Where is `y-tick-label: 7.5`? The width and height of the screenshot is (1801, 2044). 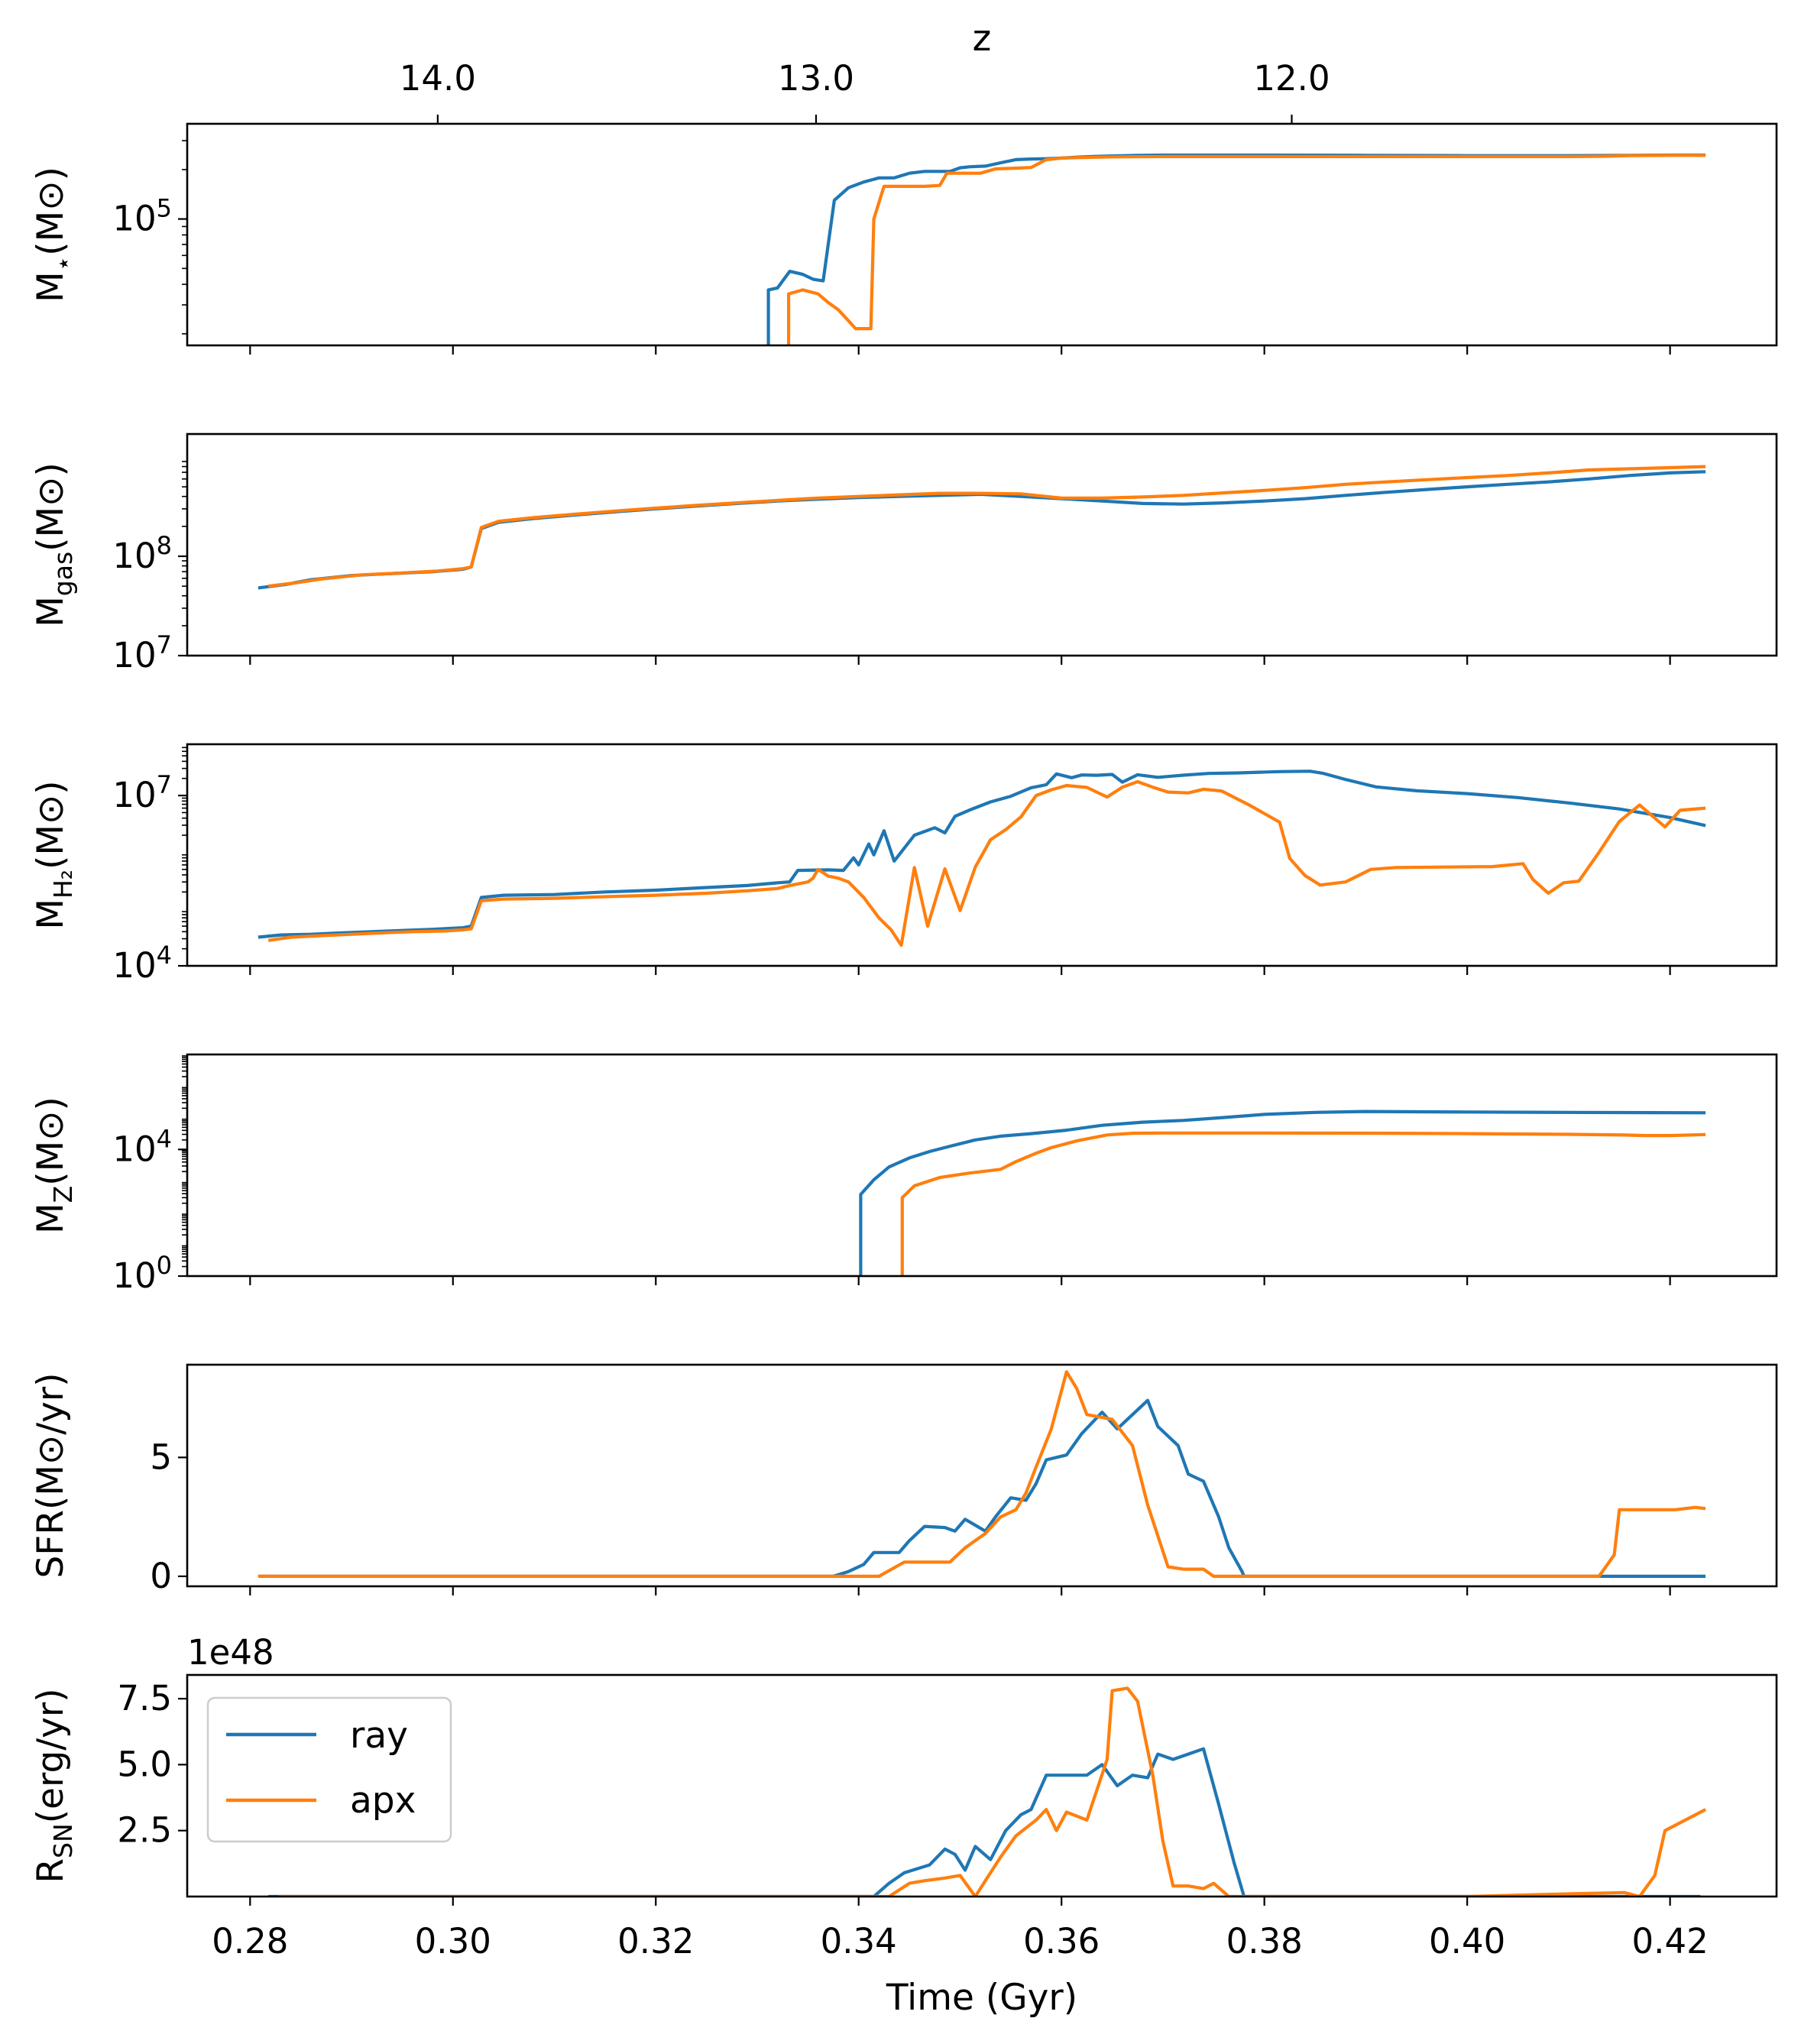
y-tick-label: 7.5 is located at coordinates (144, 1698).